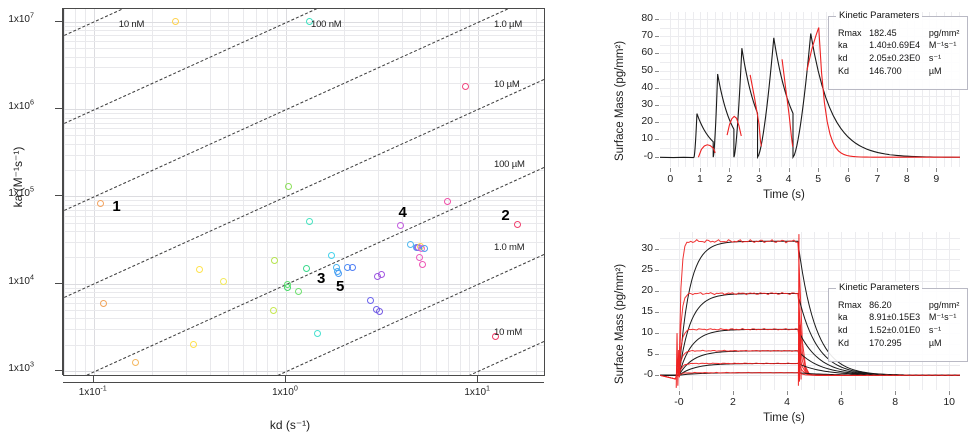 This screenshot has width=968, height=441. I want to click on annotation-1: 1, so click(116, 206).